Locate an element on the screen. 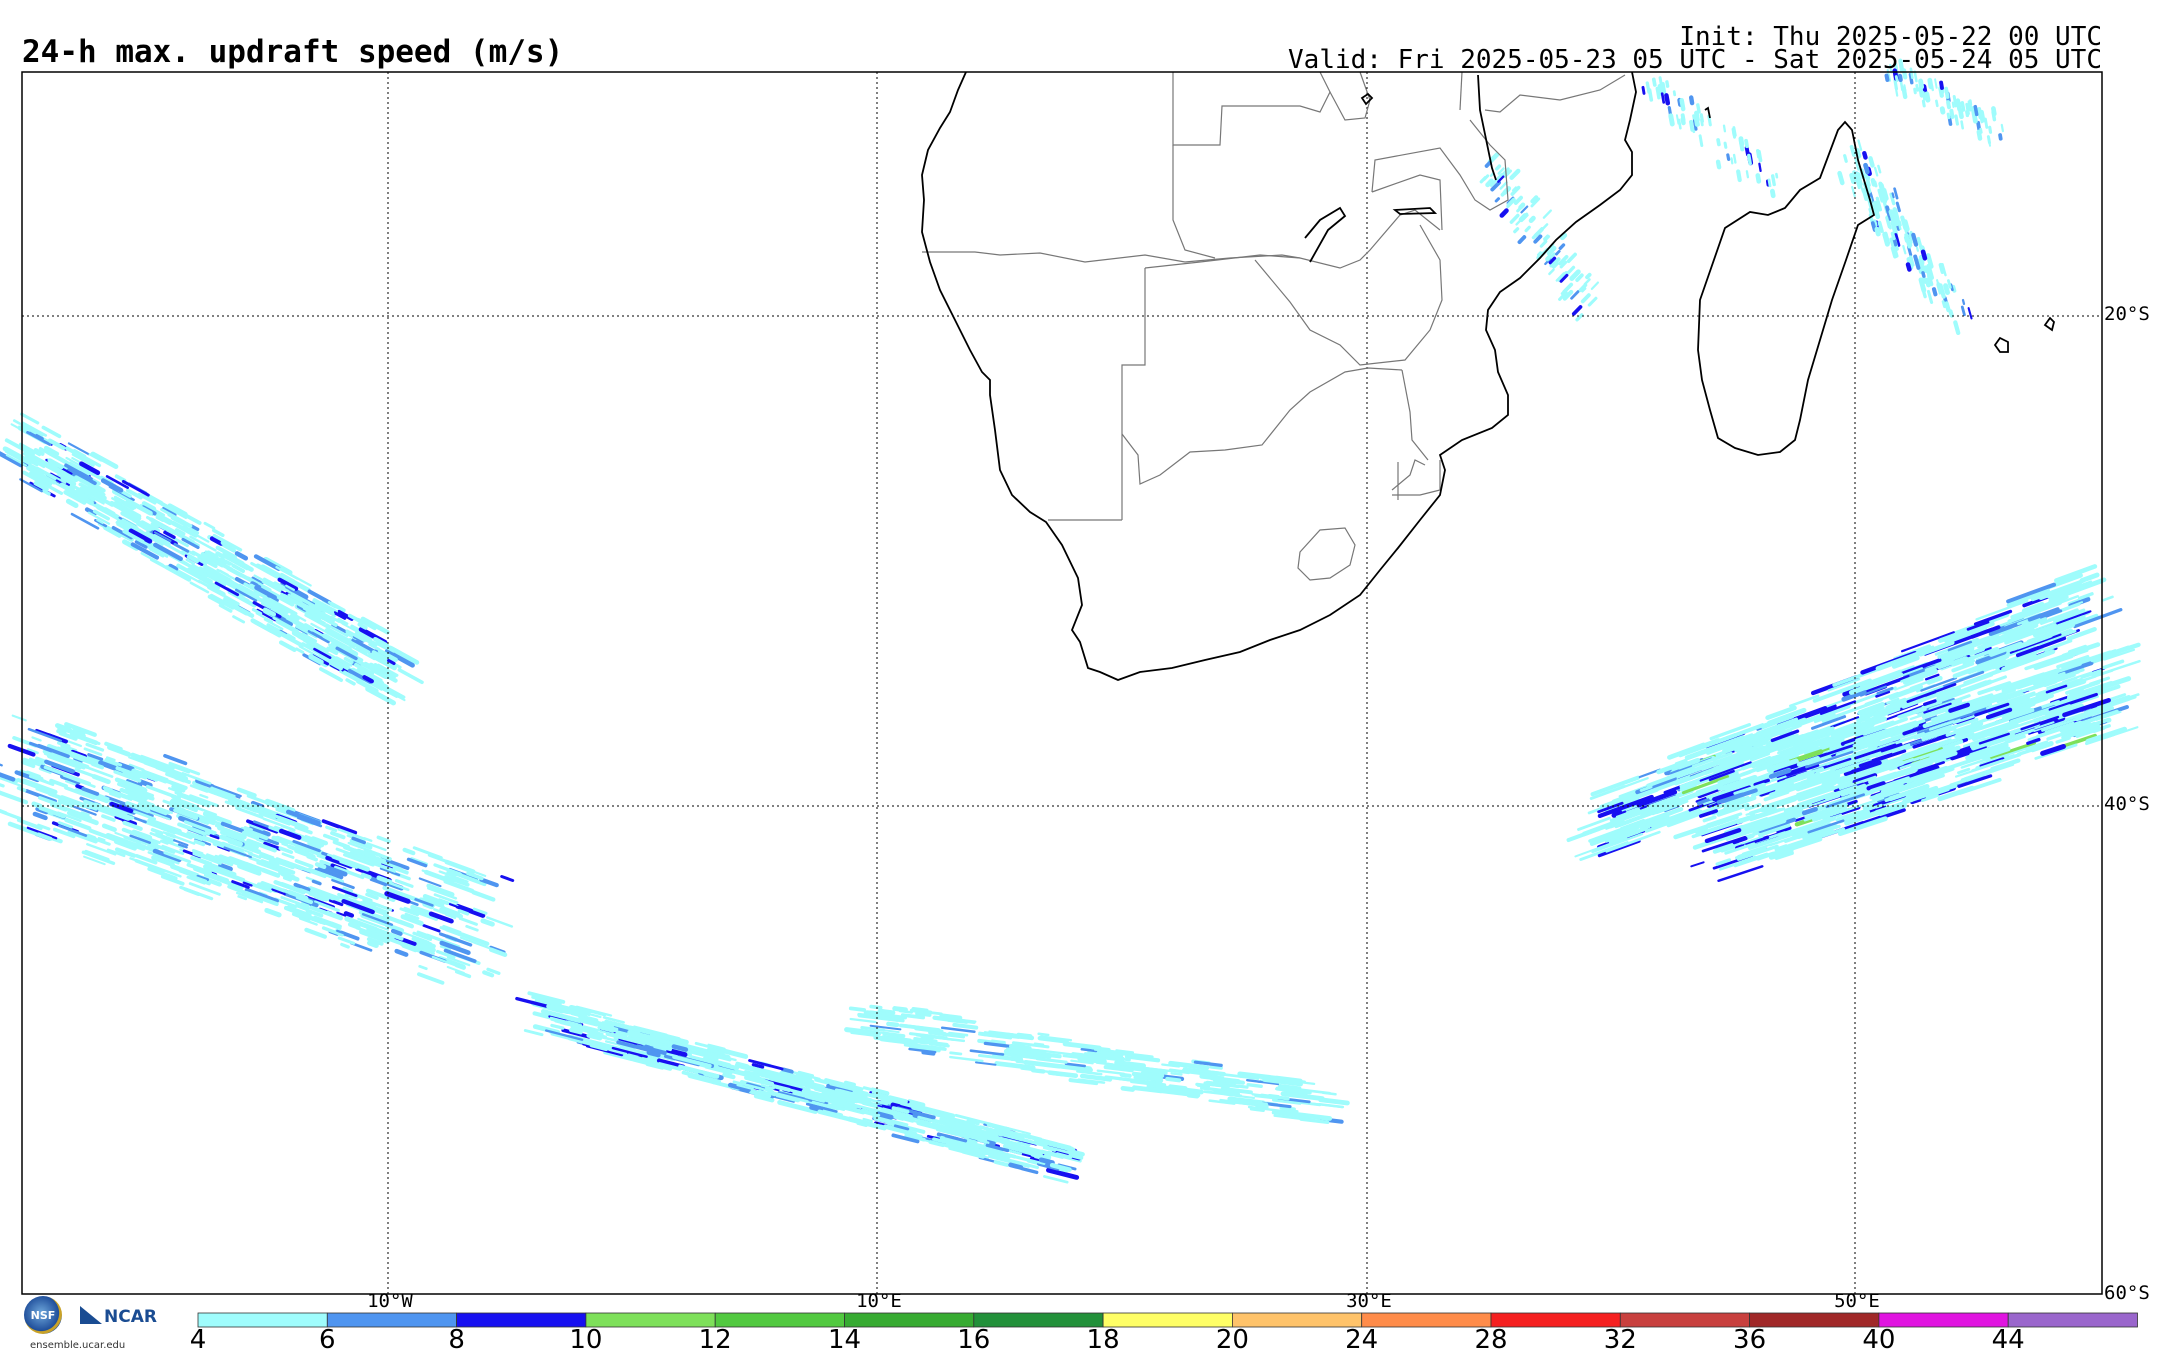  lat-label-60s: 60°S is located at coordinates (2127, 1293).